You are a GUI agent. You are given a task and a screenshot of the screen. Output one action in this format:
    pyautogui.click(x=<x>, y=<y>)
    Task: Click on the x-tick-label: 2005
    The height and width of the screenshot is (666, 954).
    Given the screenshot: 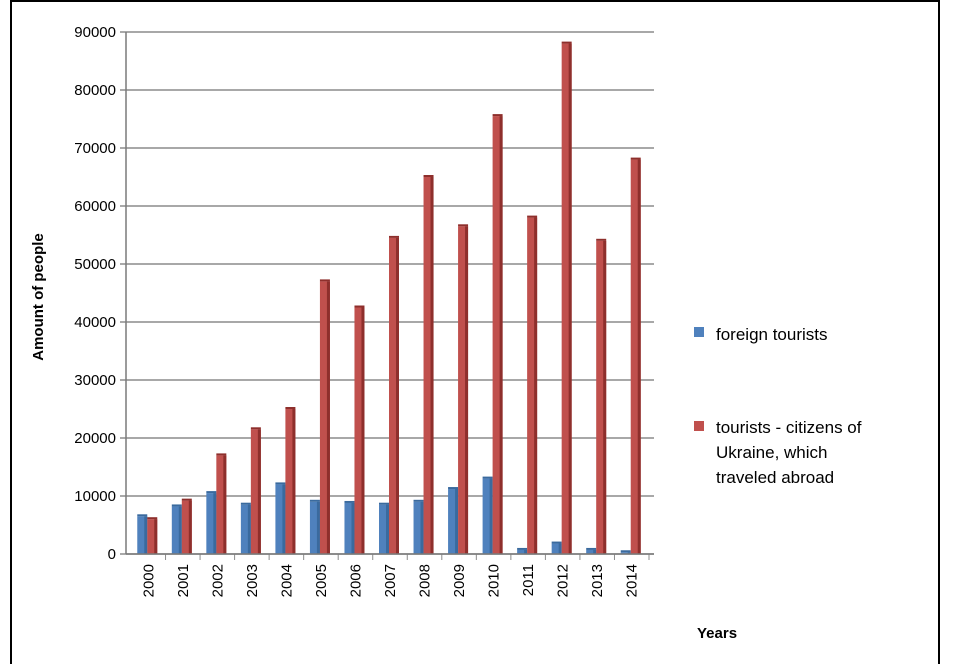 What is the action you would take?
    pyautogui.click(x=321, y=580)
    